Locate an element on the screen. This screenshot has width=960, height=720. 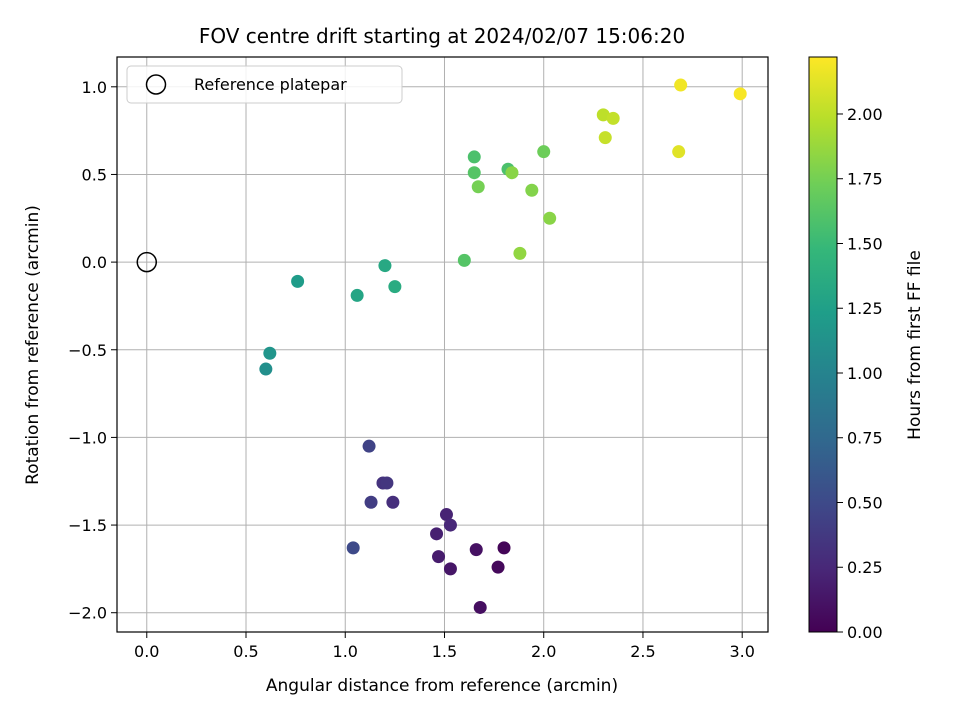
y-tick-label: −1.5 is located at coordinates (87, 525).